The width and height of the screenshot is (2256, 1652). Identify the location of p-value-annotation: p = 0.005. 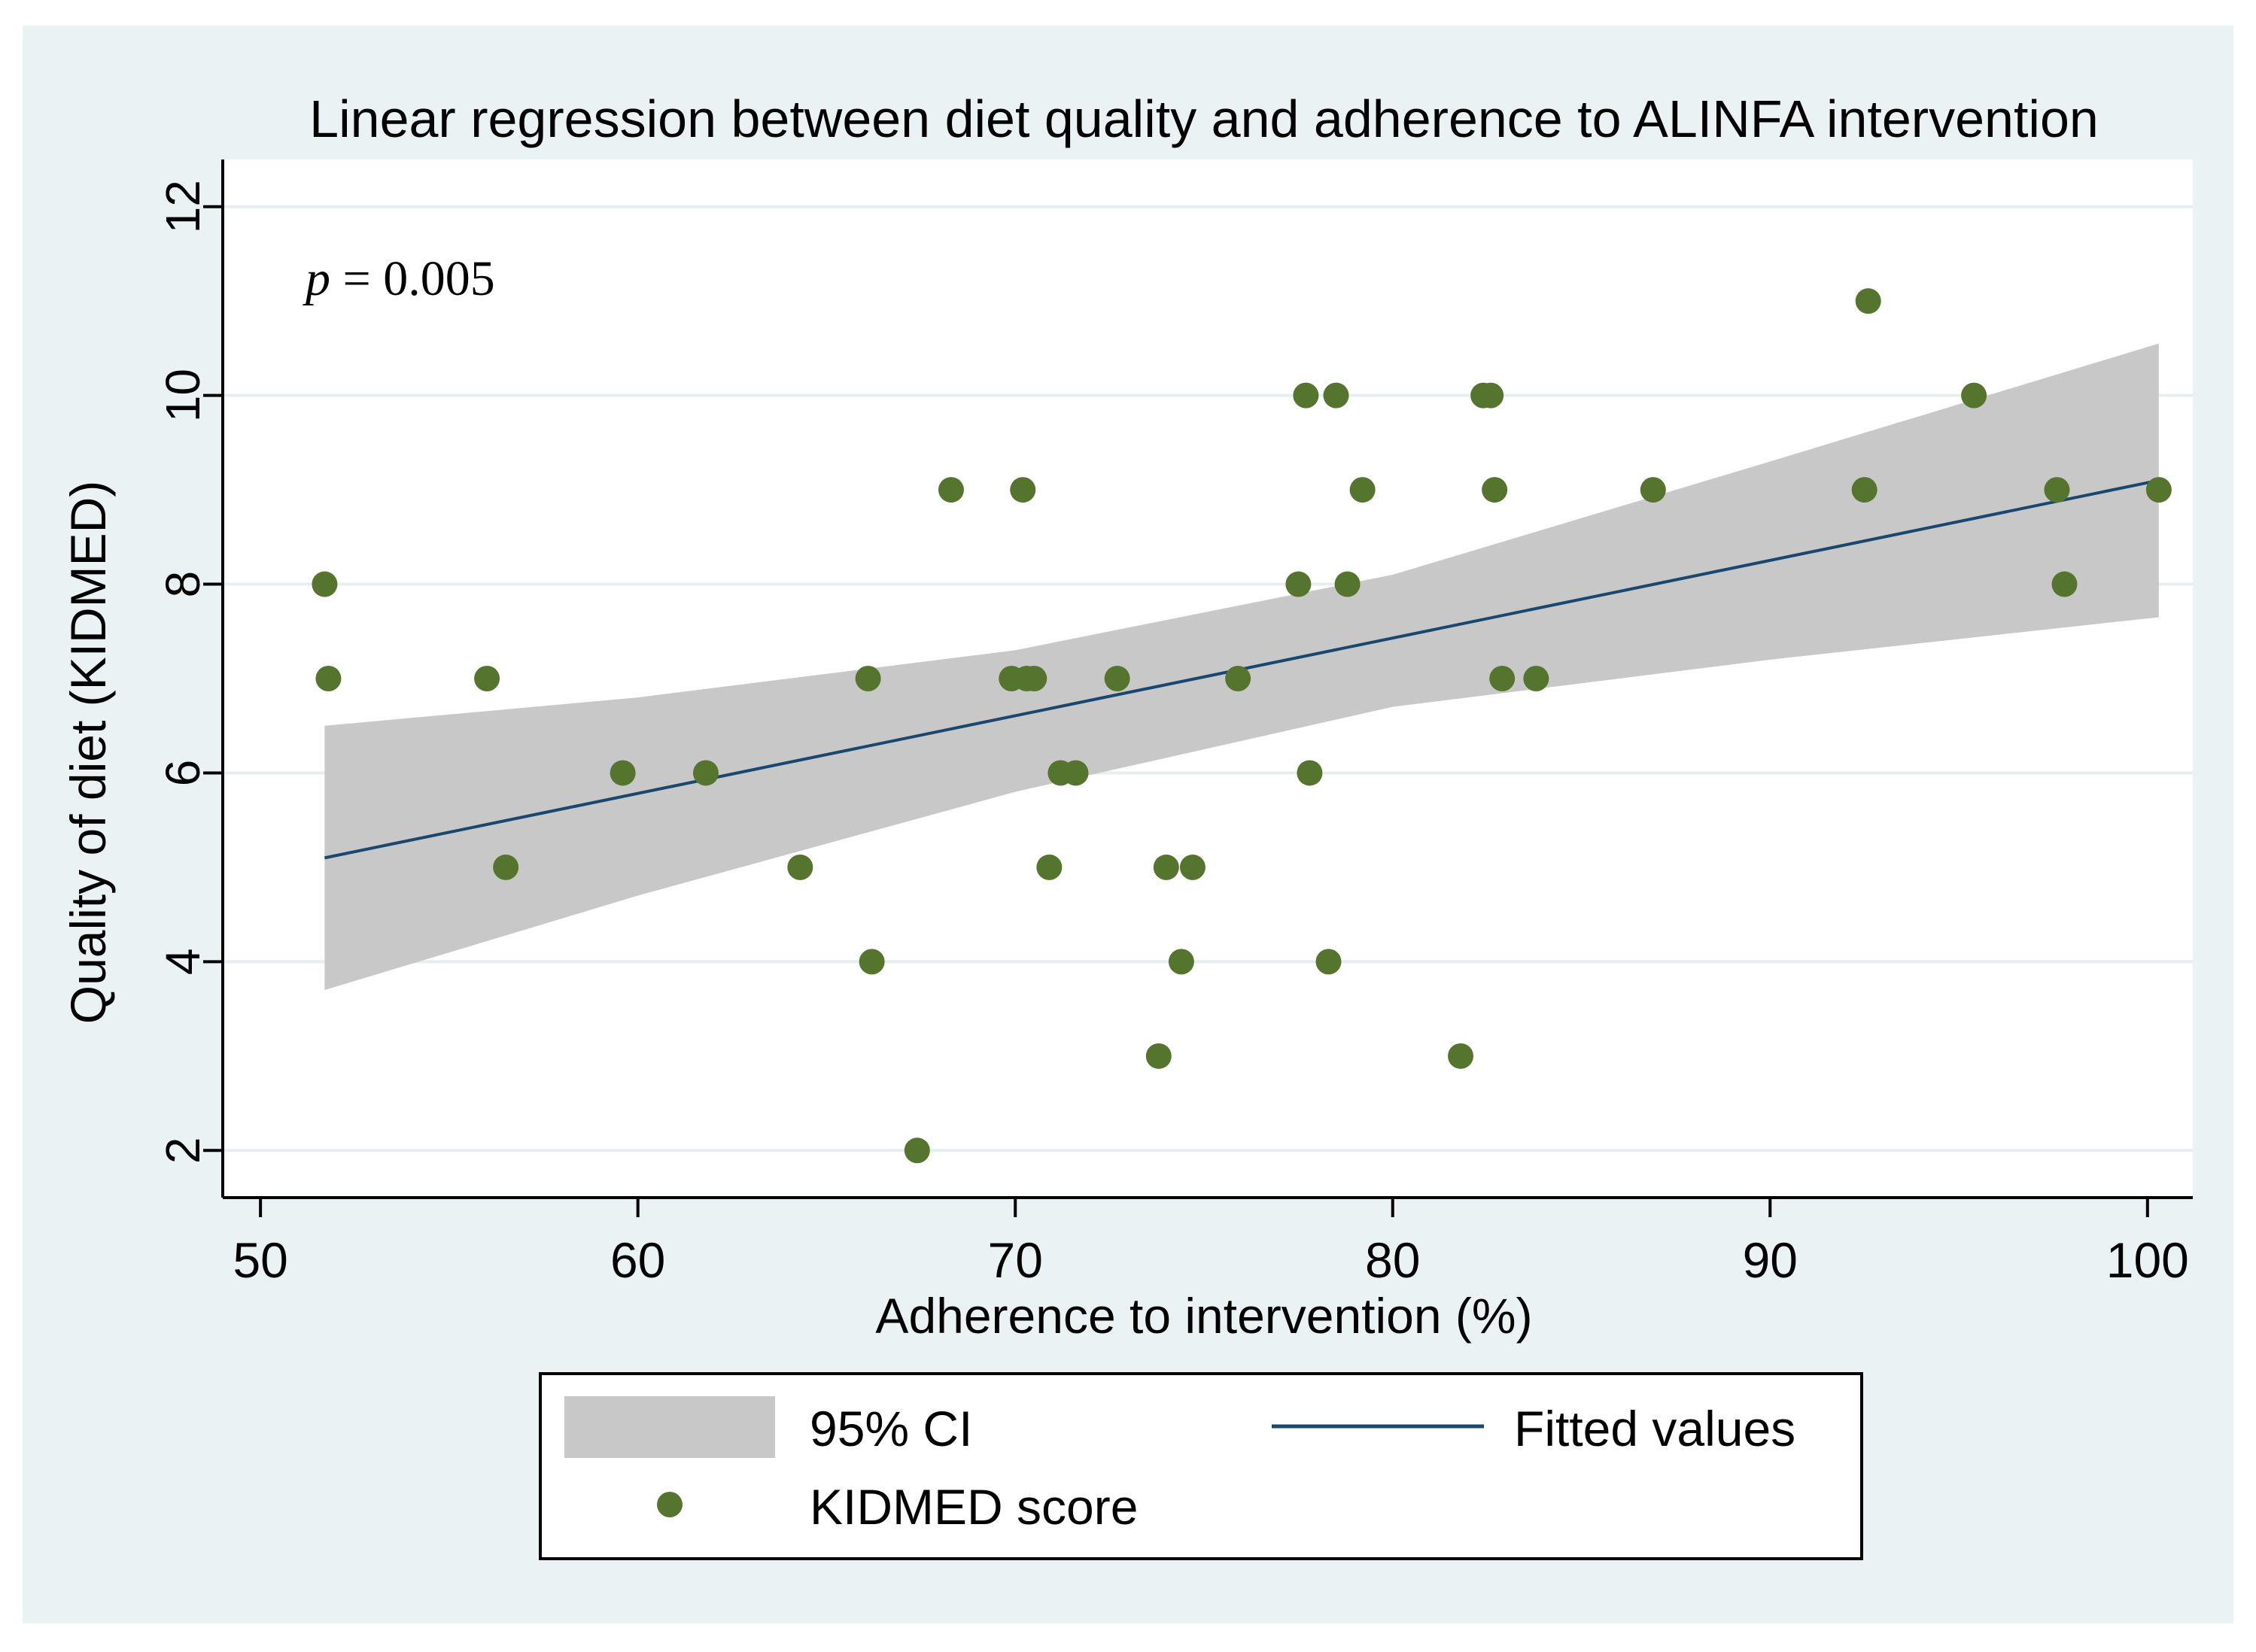
(399, 279).